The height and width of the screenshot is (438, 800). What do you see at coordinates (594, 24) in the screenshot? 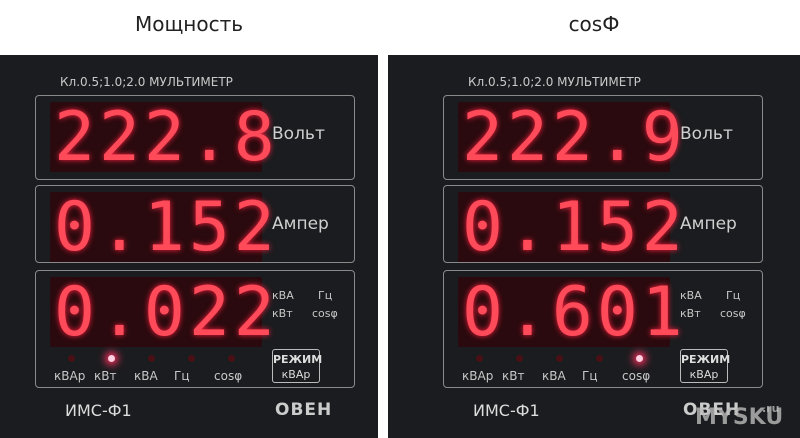
I see `panel-title: cosФ` at bounding box center [594, 24].